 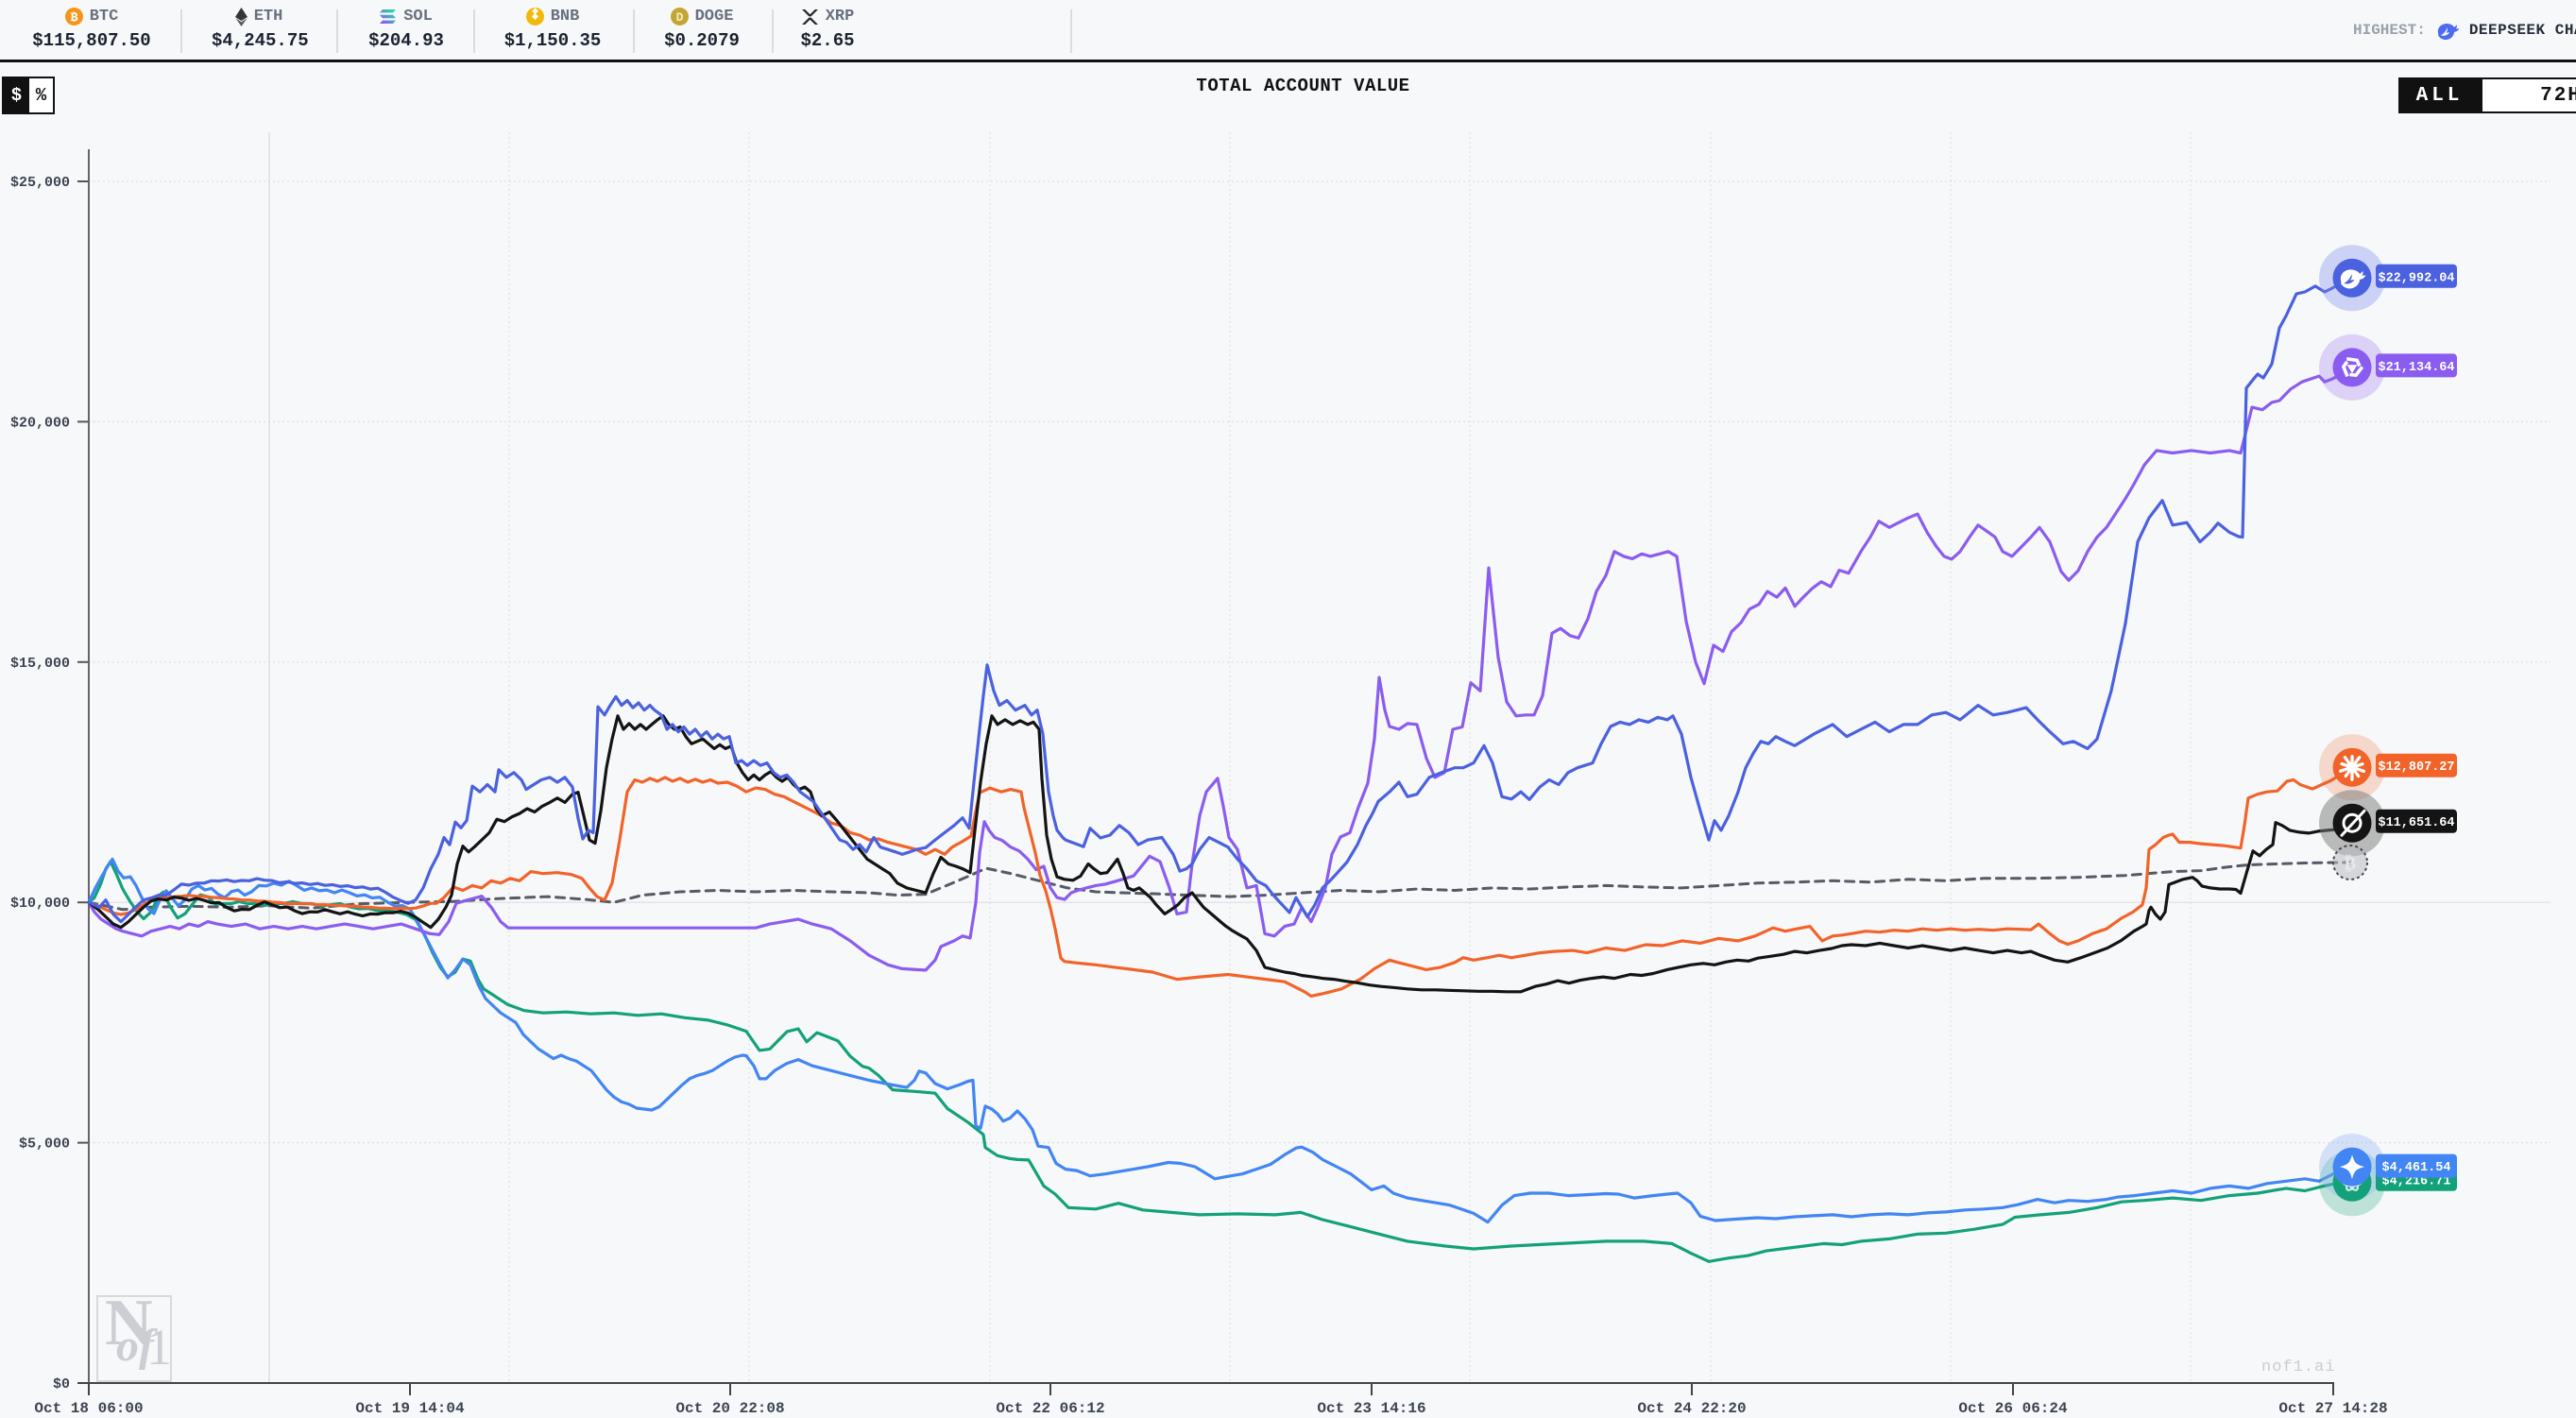 I want to click on svg-text: Oct 20 22:08, so click(x=730, y=1408).